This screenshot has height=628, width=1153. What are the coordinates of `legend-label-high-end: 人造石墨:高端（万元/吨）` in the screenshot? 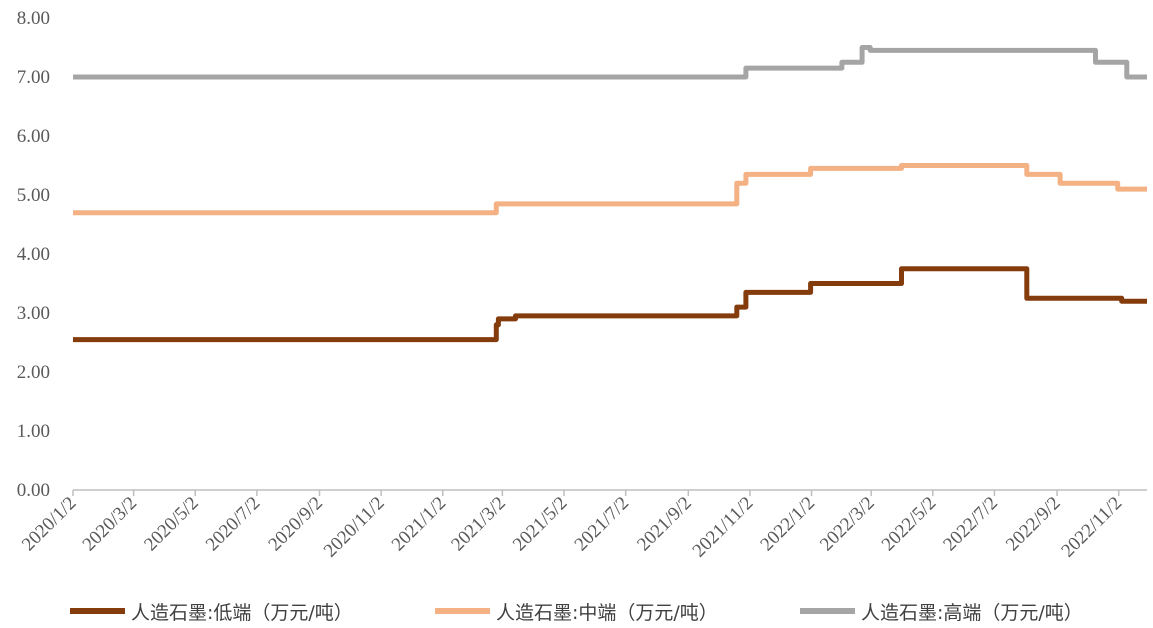 It's located at (972, 612).